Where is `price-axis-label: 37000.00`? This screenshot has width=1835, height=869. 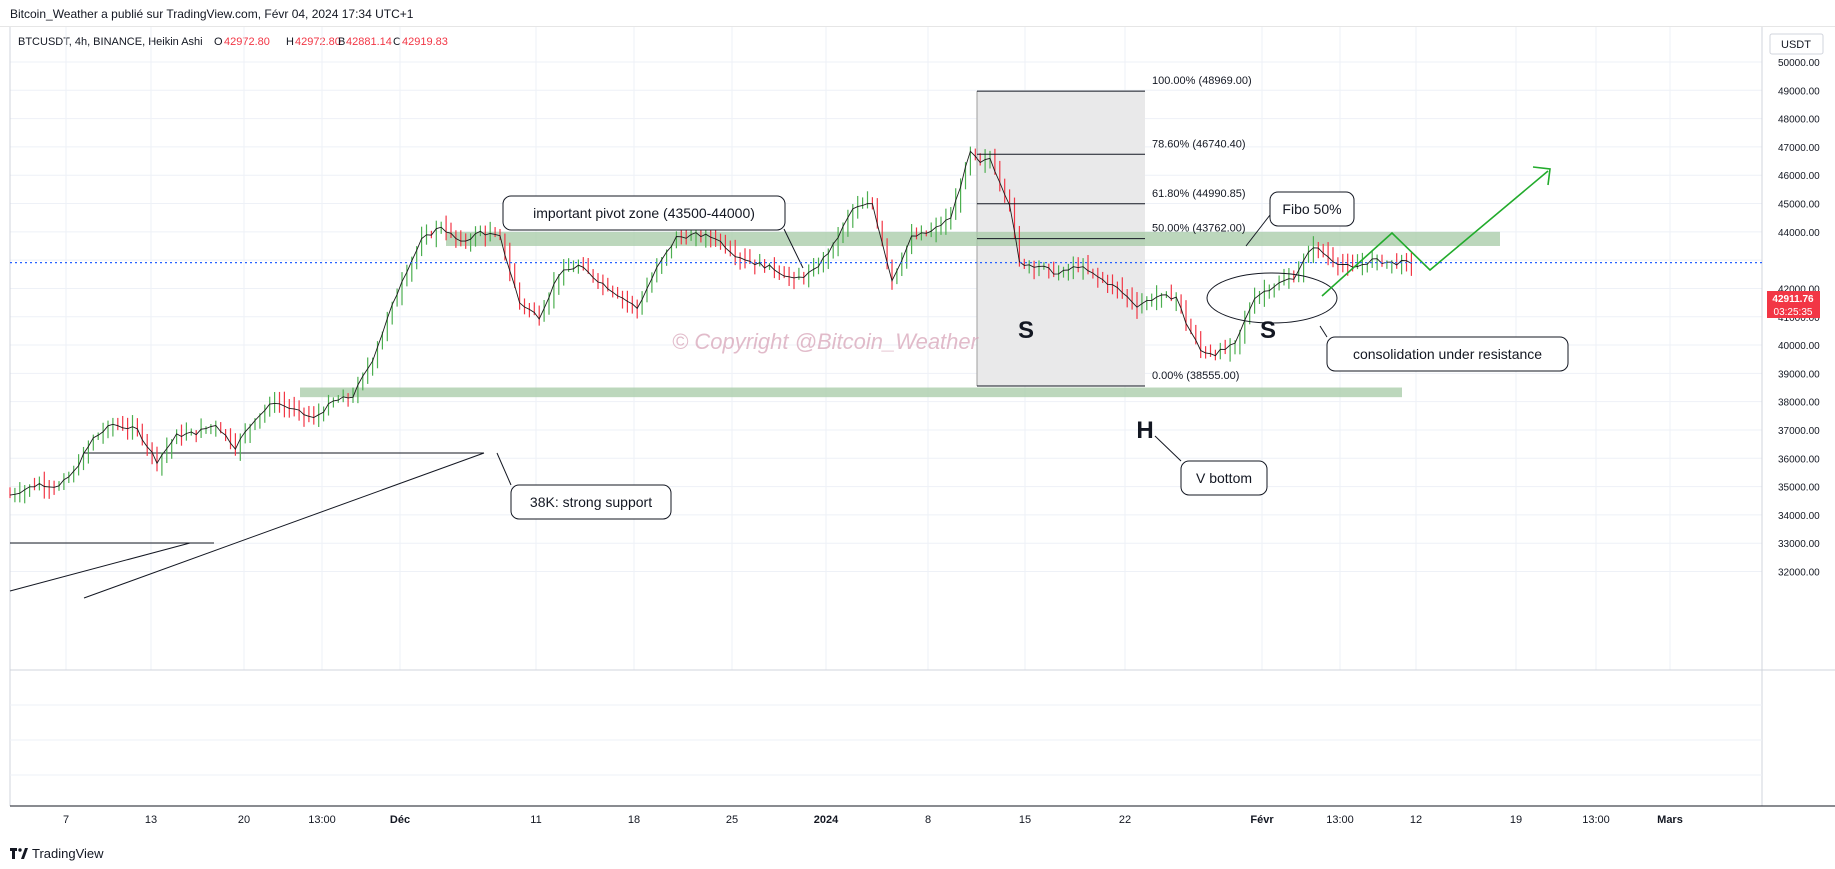 price-axis-label: 37000.00 is located at coordinates (1799, 431).